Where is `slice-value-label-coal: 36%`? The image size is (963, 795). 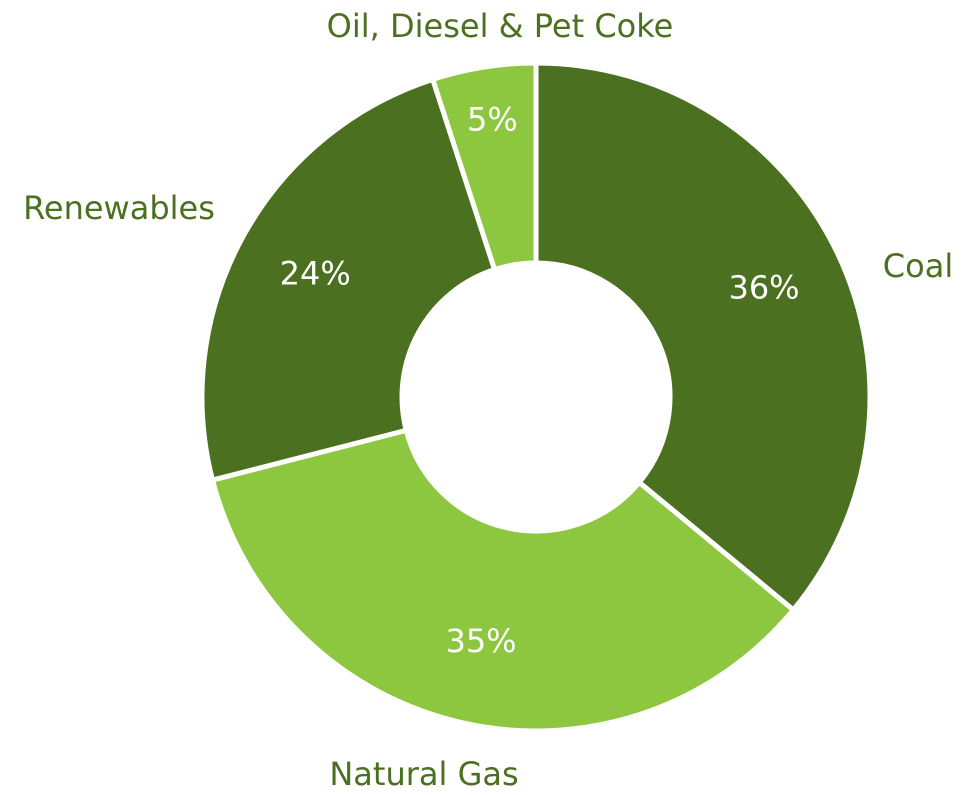 slice-value-label-coal: 36% is located at coordinates (763, 288).